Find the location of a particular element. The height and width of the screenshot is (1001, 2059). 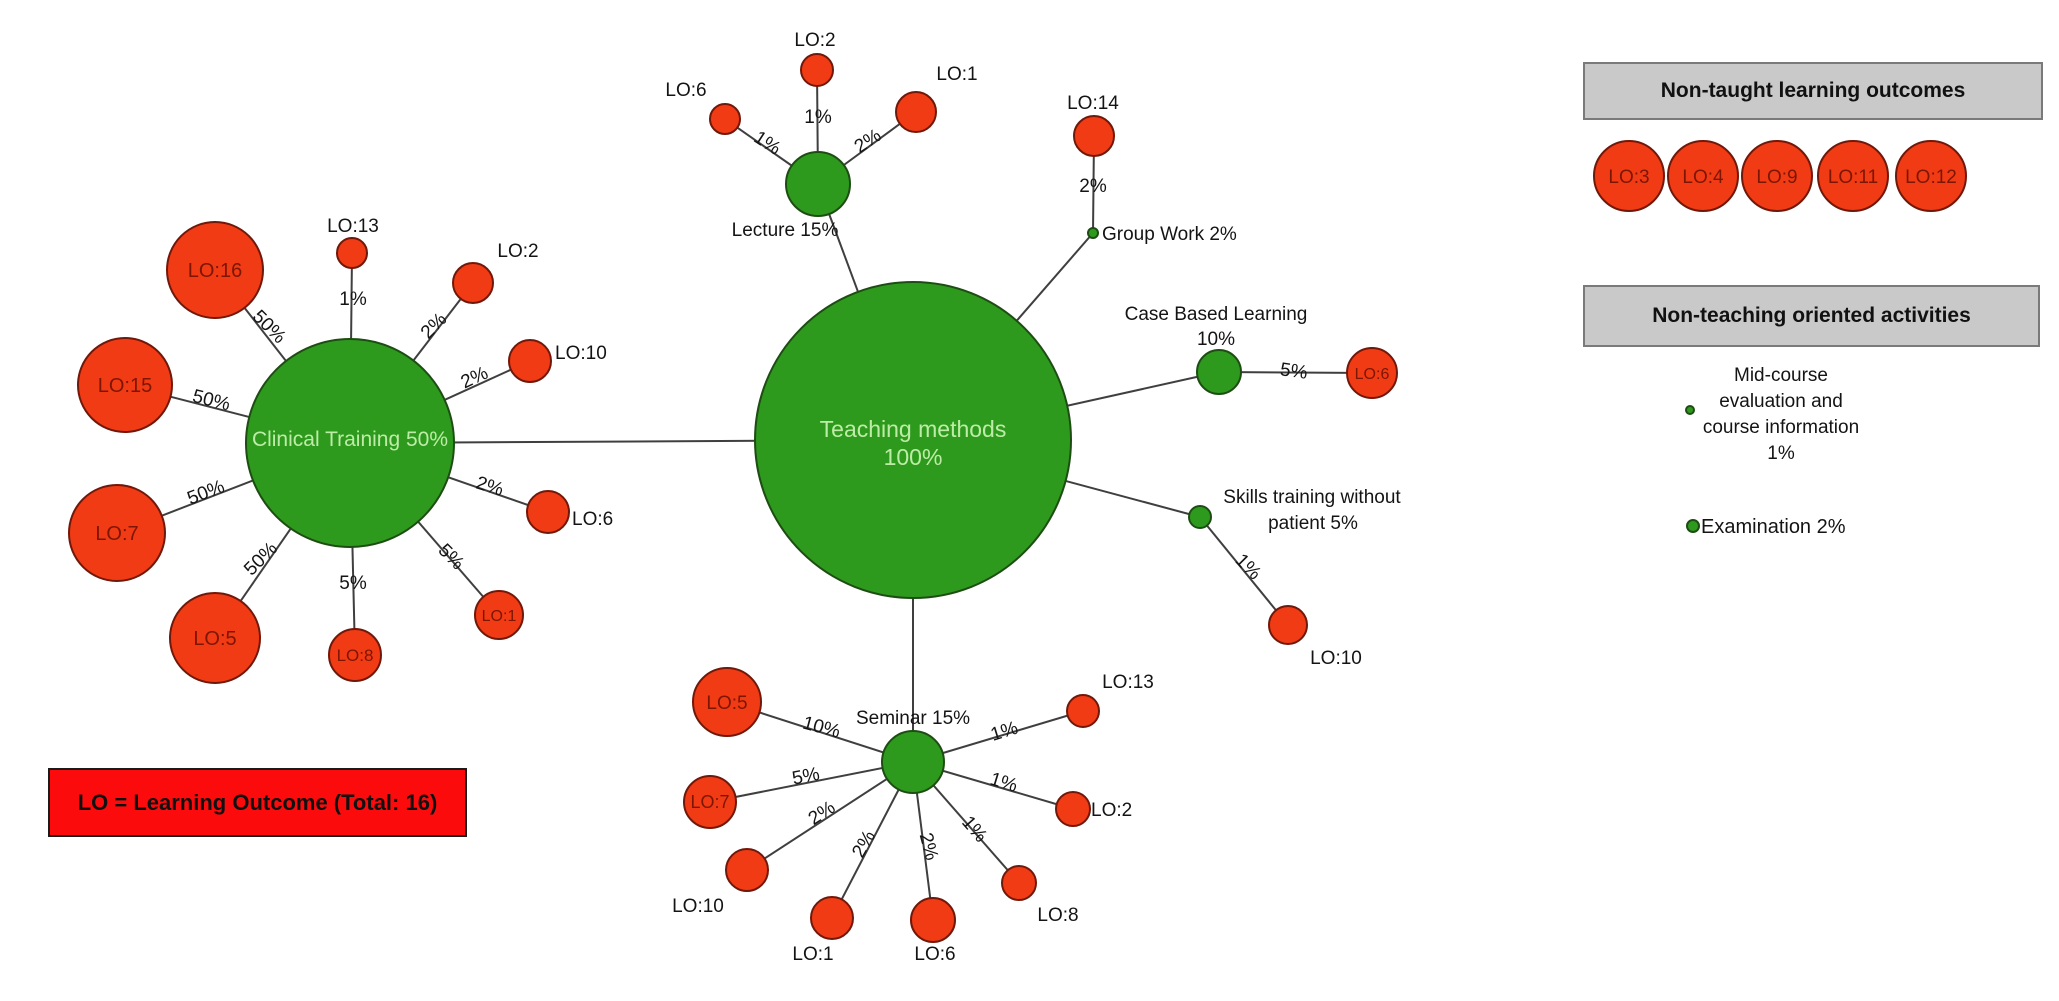

non-taught-learning-outcomes-header: Non-taught learning outcomes is located at coordinates (1813, 91).